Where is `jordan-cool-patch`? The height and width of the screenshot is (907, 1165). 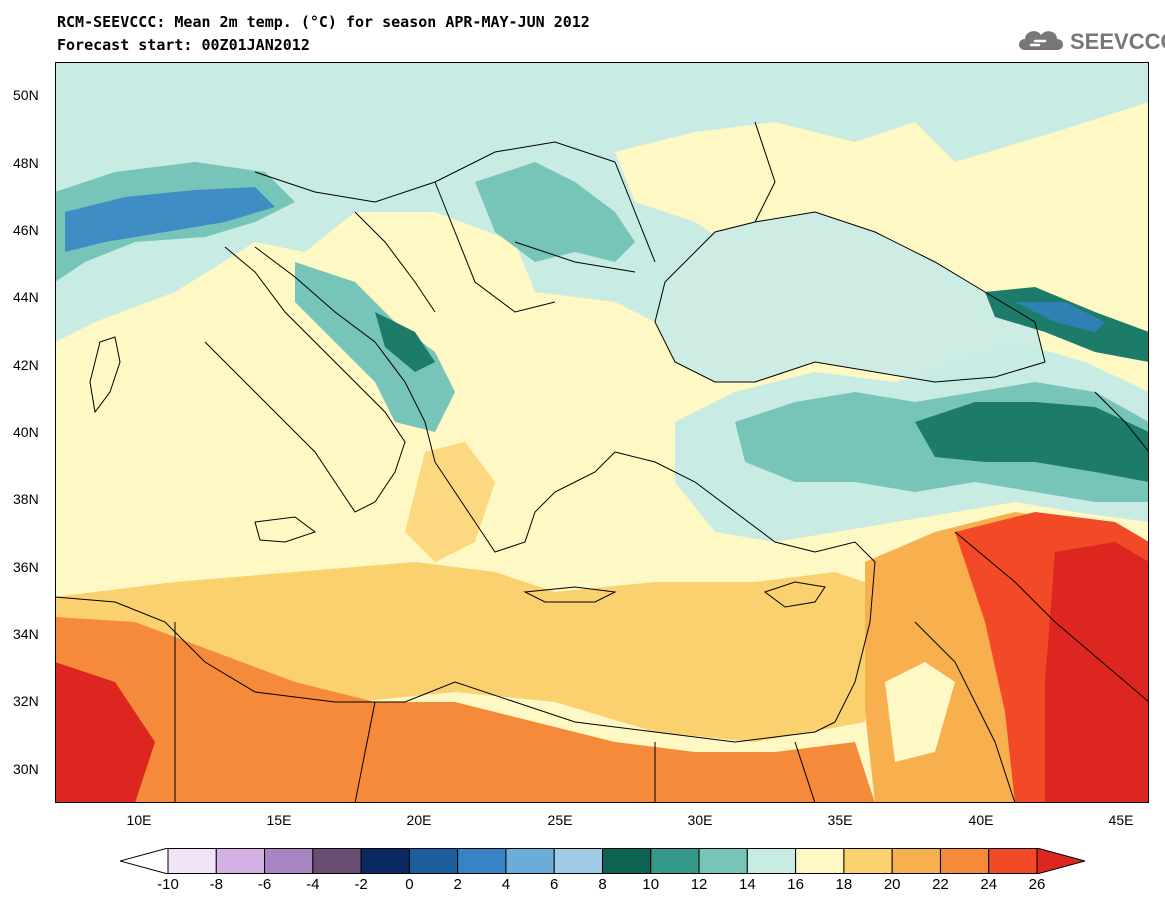 jordan-cool-patch is located at coordinates (920, 712).